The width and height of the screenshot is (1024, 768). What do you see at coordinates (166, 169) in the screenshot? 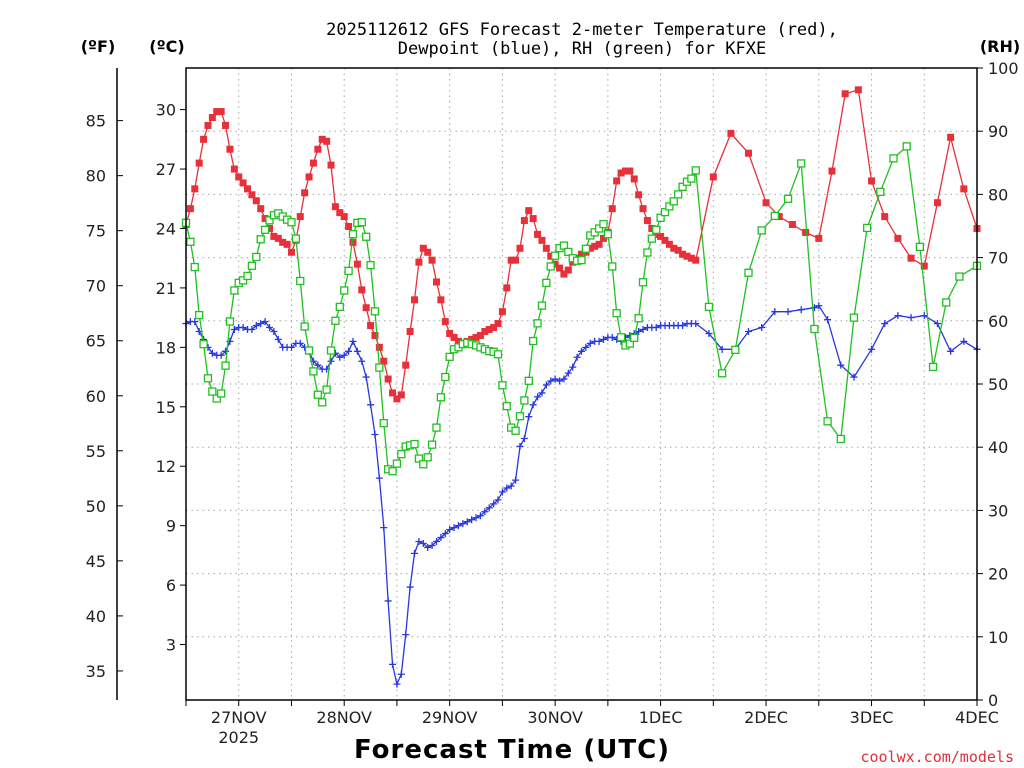
I see `celsius-tick-label: 27` at bounding box center [166, 169].